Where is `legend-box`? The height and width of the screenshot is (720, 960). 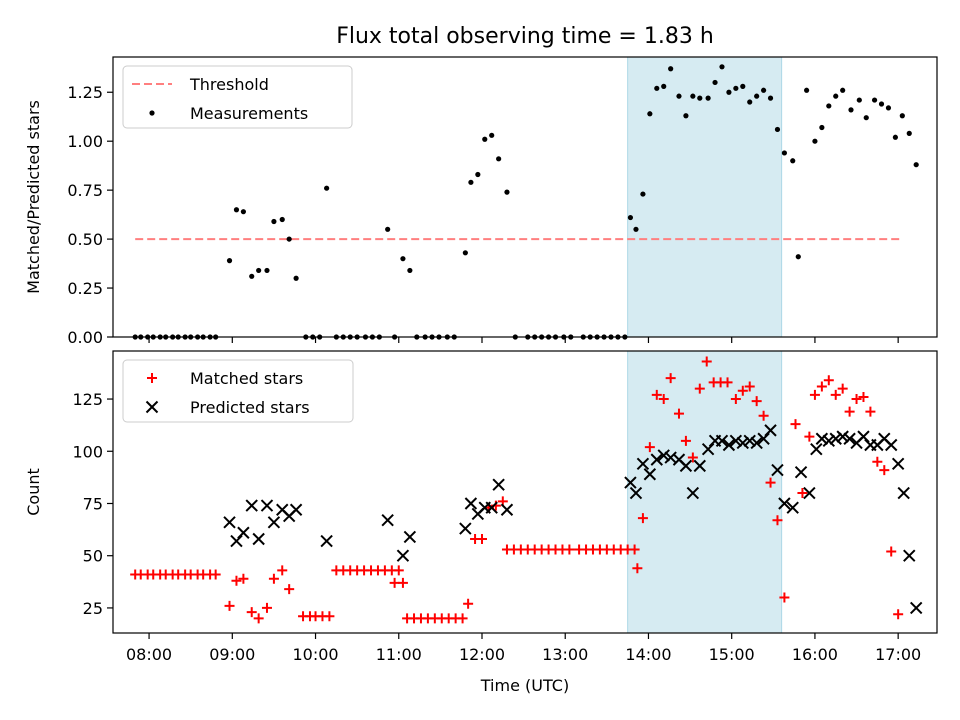
legend-box is located at coordinates (238, 391).